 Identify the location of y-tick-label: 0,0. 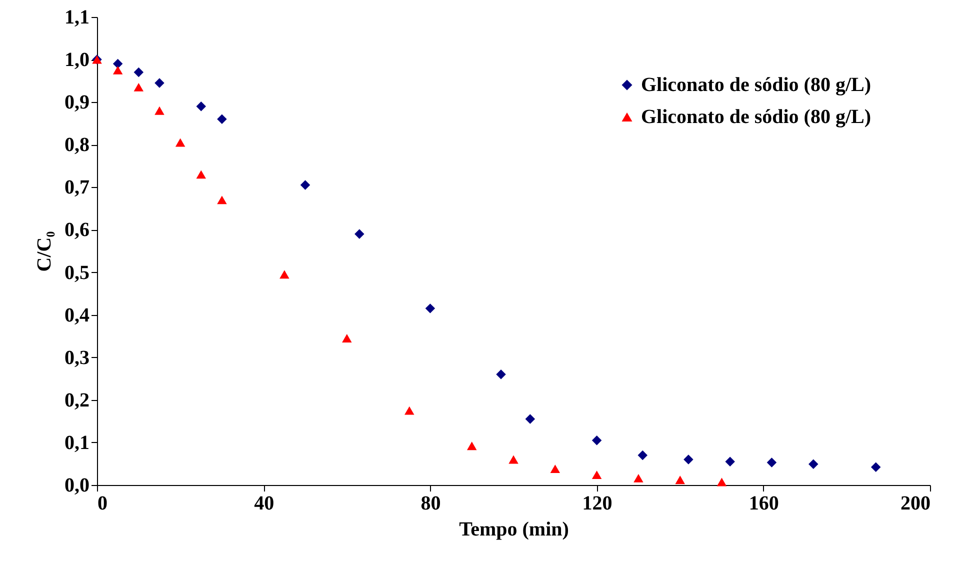
(77, 485).